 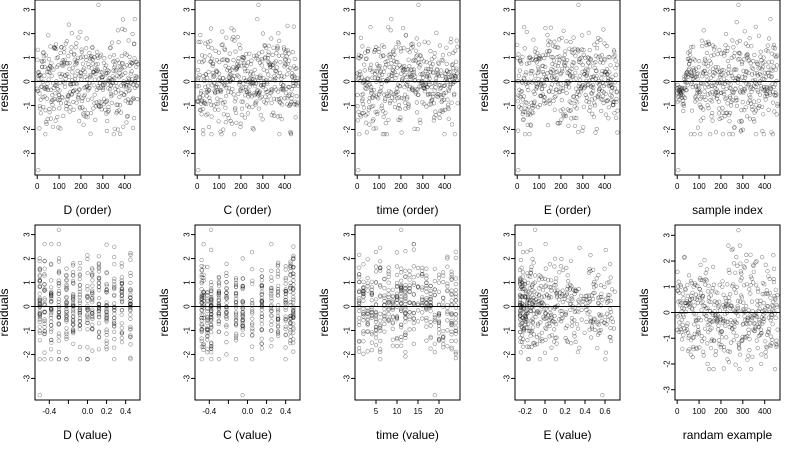 I want to click on x-tick-label: 0, so click(x=517, y=186).